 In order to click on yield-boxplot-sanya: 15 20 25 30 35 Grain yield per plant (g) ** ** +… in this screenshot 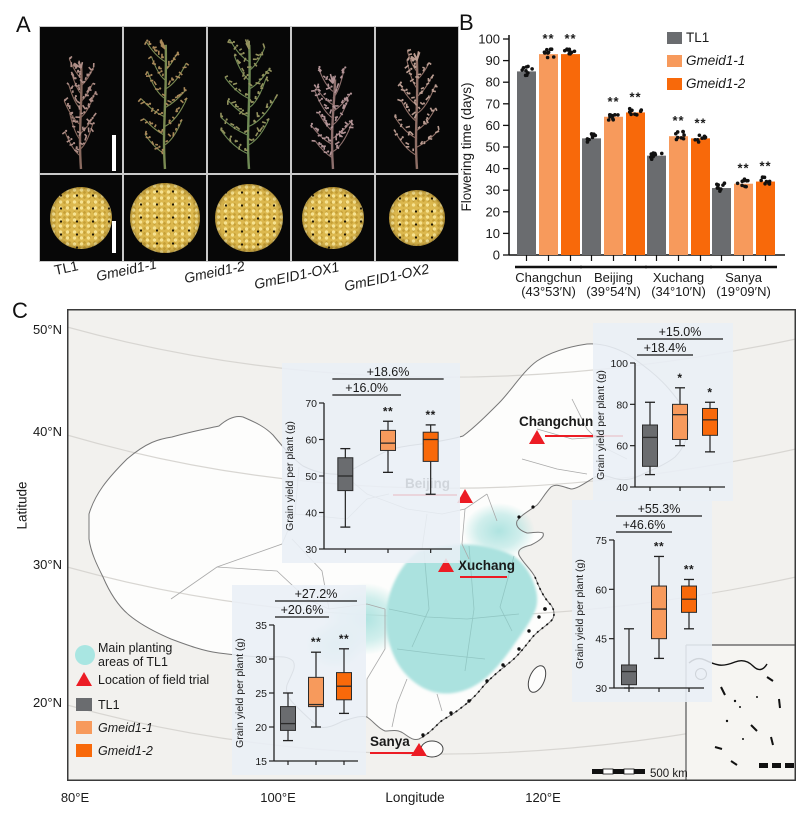, I will do `click(299, 680)`.